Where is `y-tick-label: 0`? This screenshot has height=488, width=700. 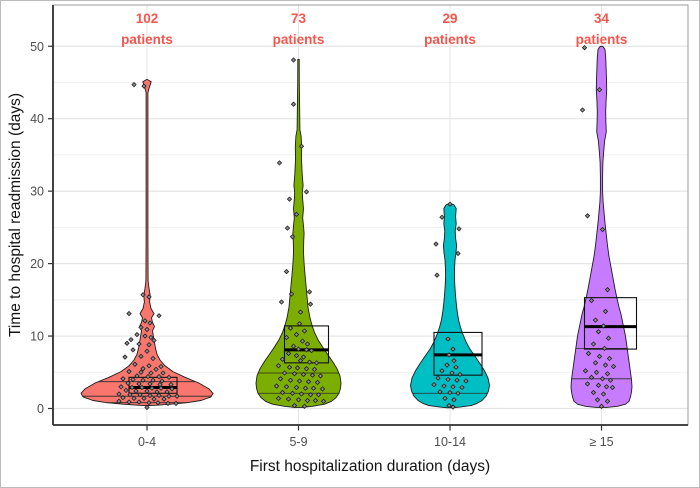
y-tick-label: 0 is located at coordinates (40, 409).